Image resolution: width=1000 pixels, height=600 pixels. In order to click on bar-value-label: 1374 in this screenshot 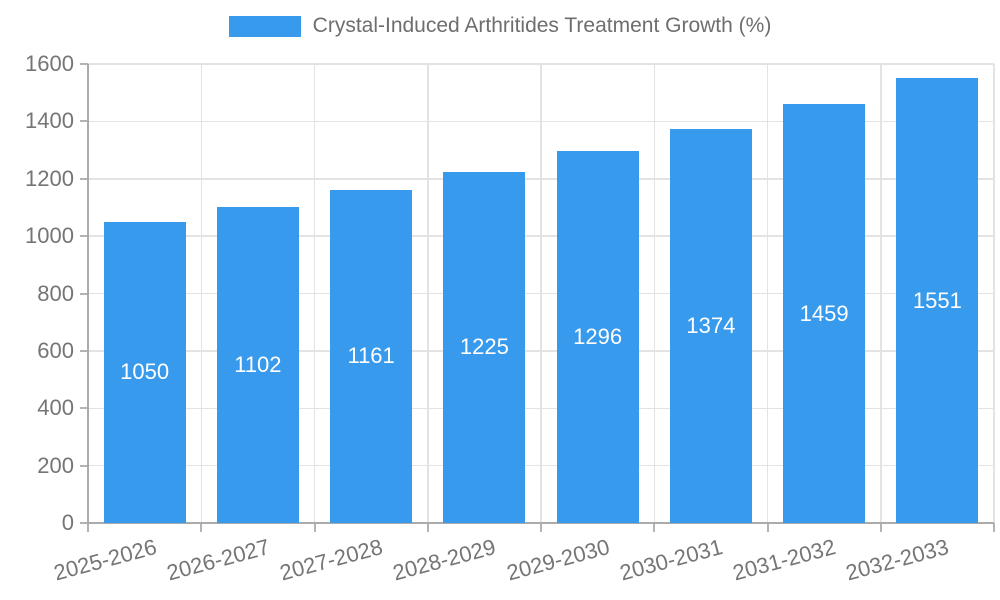, I will do `click(711, 325)`.